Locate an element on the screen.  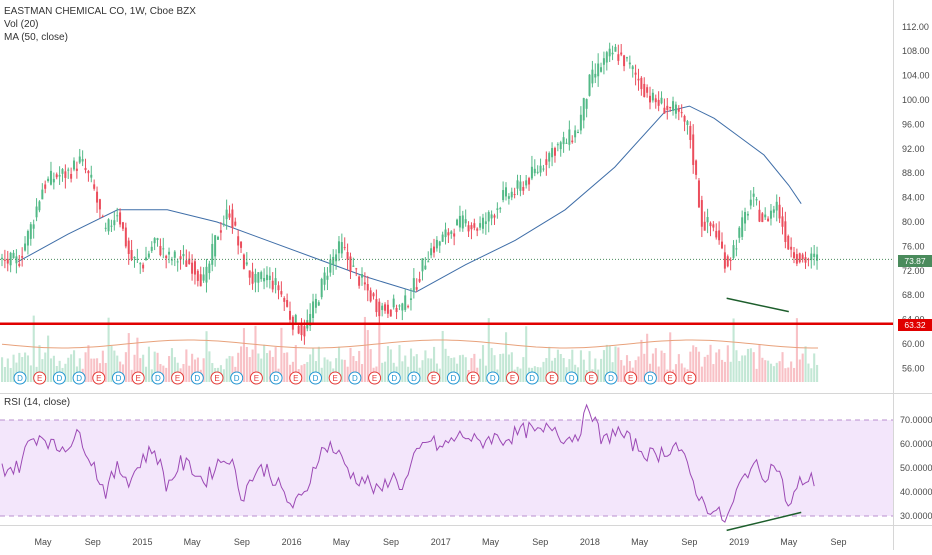
price-tick-label: 76.00 is located at coordinates (913, 246).